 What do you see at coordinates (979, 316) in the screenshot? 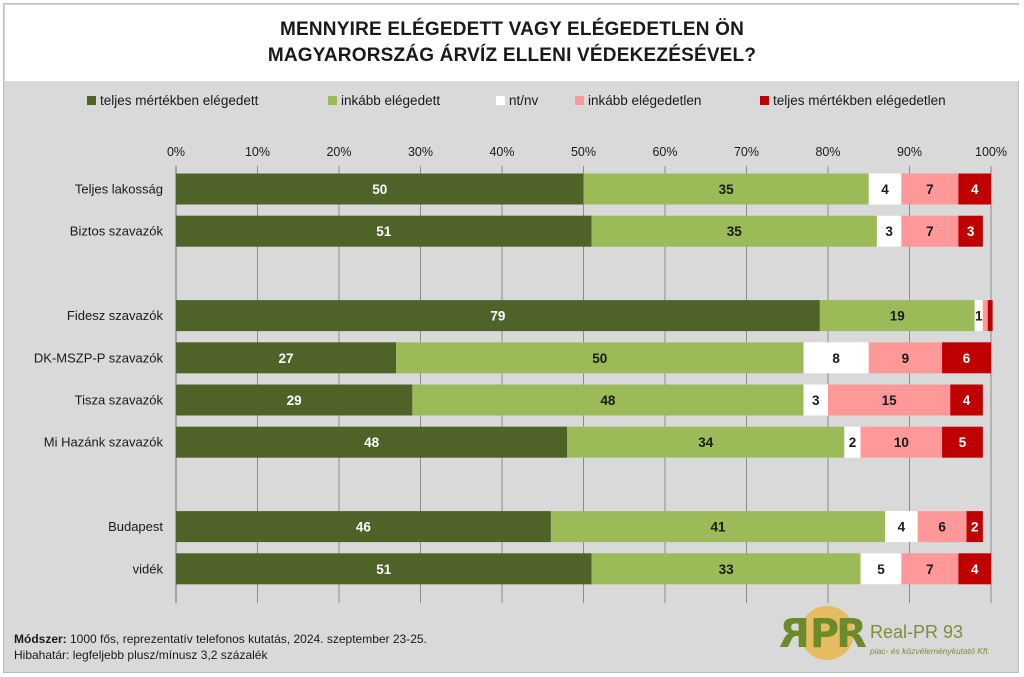
I see `data-label: 1` at bounding box center [979, 316].